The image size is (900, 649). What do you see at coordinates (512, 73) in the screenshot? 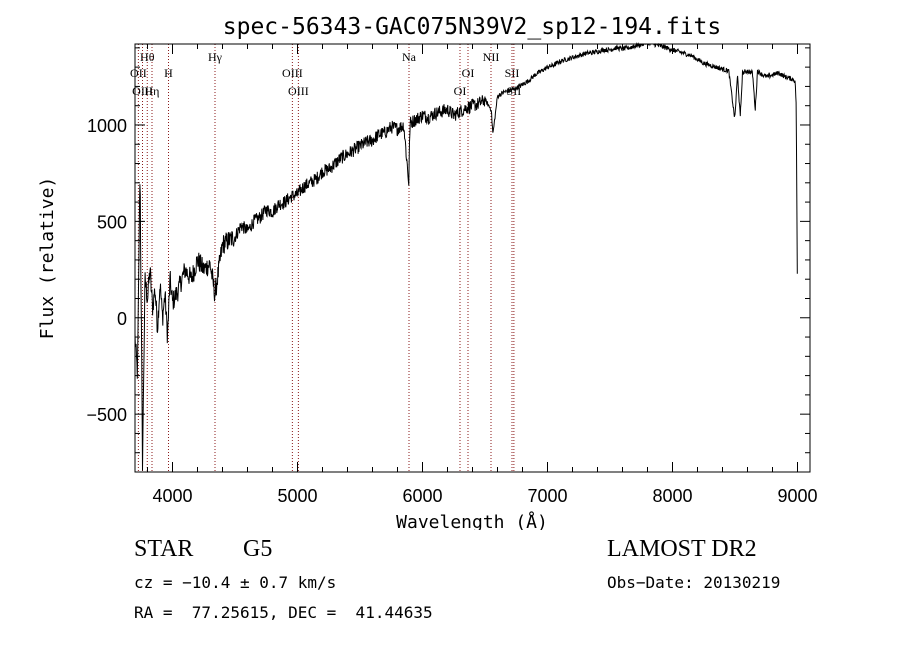
I see `line-marker-label: SII` at bounding box center [512, 73].